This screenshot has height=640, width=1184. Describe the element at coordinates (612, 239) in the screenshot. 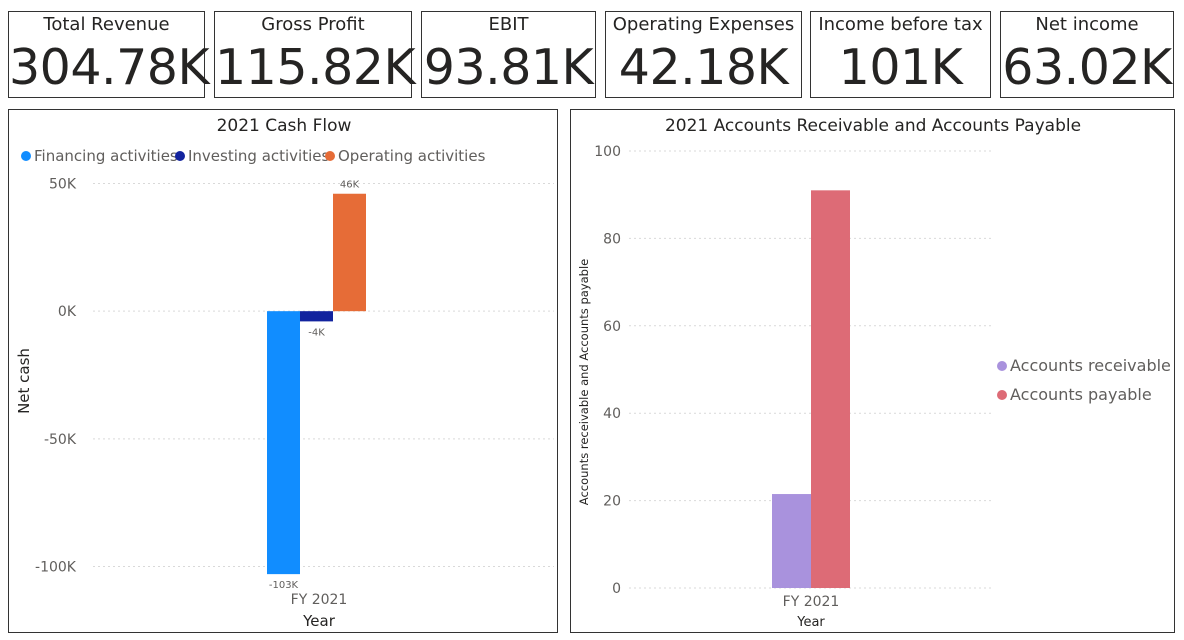

I see `y-tick-label: 80` at that location.